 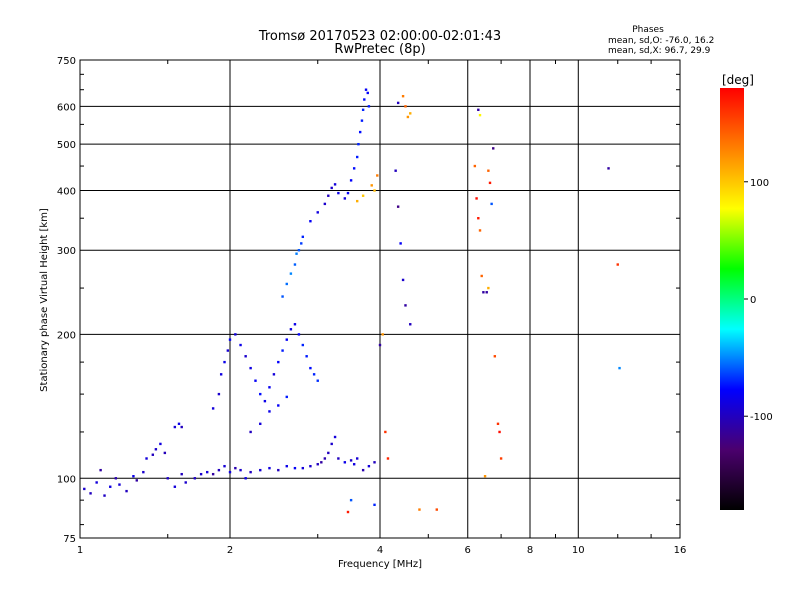 What do you see at coordinates (66, 251) in the screenshot?
I see `y-tick-label: 300` at bounding box center [66, 251].